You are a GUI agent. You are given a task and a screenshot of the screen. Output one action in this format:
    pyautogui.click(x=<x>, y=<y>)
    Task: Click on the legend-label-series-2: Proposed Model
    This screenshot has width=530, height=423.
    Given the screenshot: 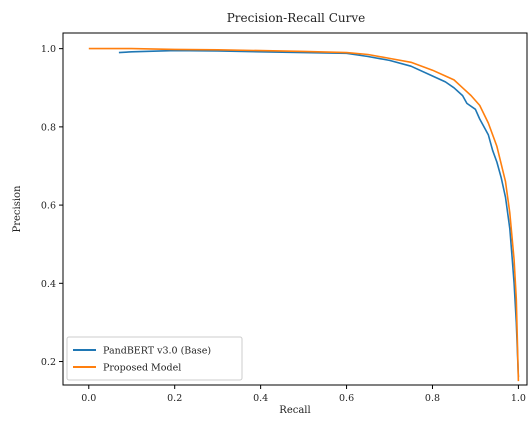 What is the action you would take?
    pyautogui.click(x=142, y=368)
    